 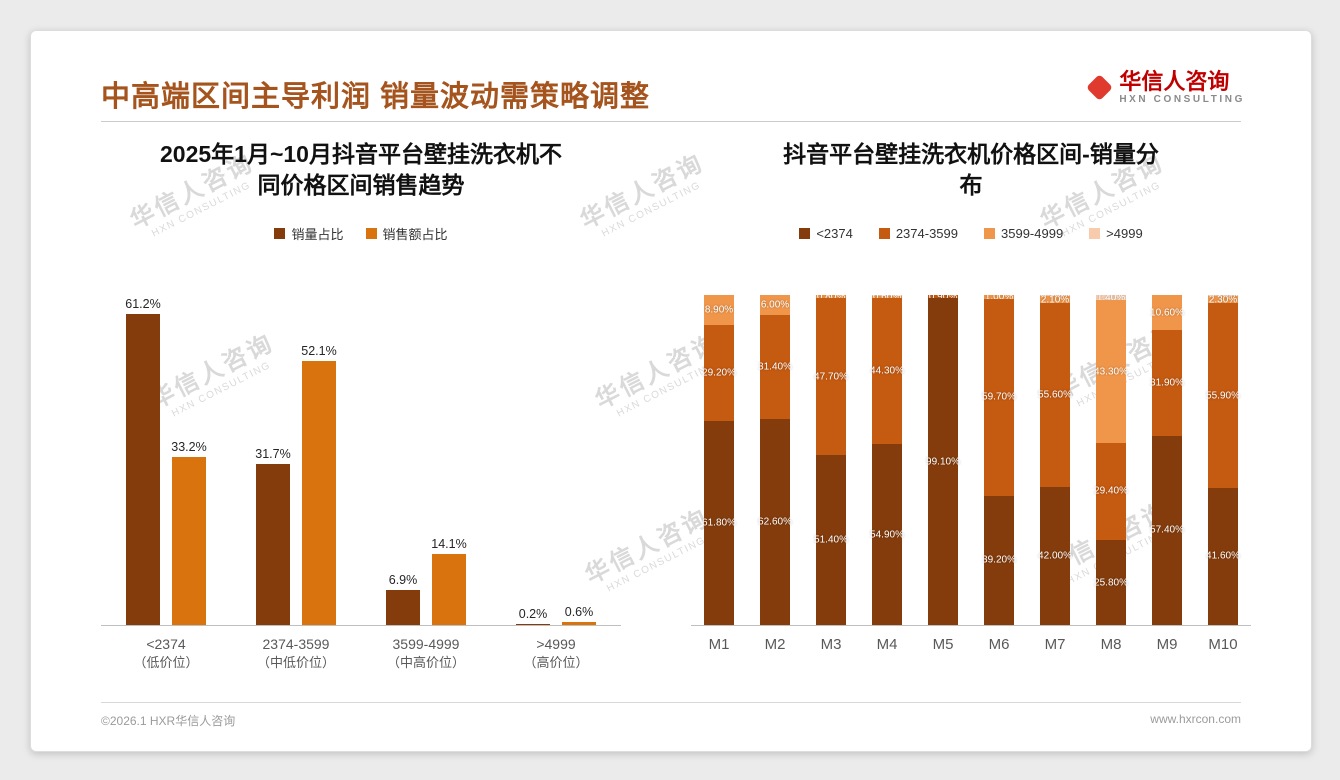 What do you see at coordinates (671, 715) in the screenshot?
I see `slide-footer: ©2026.1 HXR华信人咨询 www.hxrcon.com` at bounding box center [671, 715].